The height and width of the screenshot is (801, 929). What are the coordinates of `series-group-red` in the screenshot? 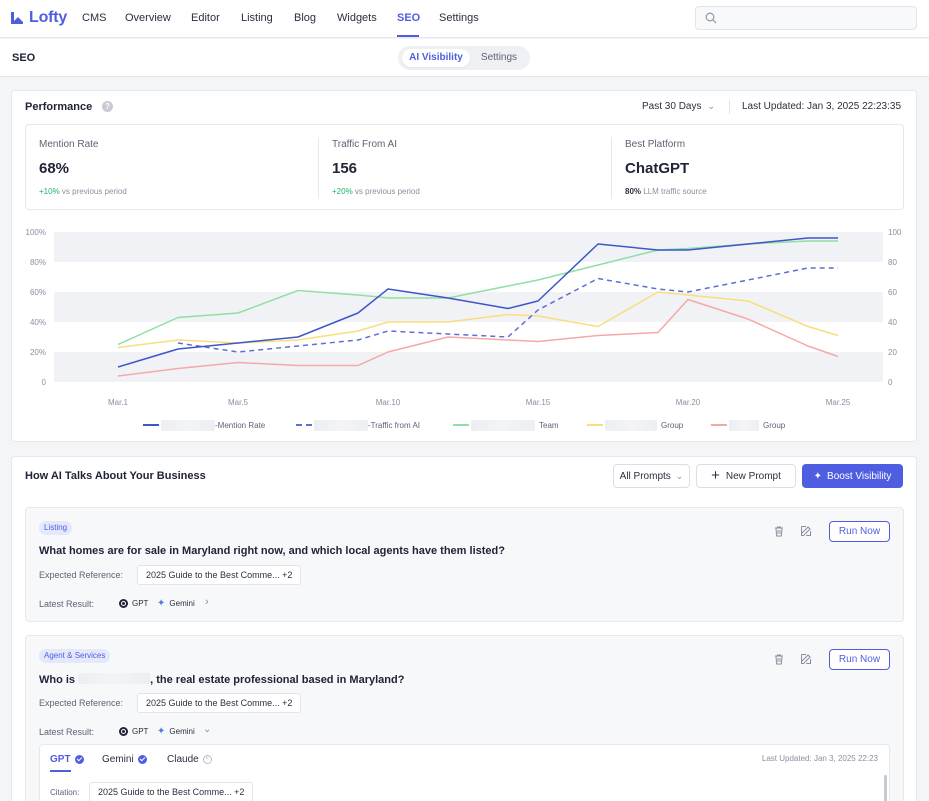 It's located at (478, 337).